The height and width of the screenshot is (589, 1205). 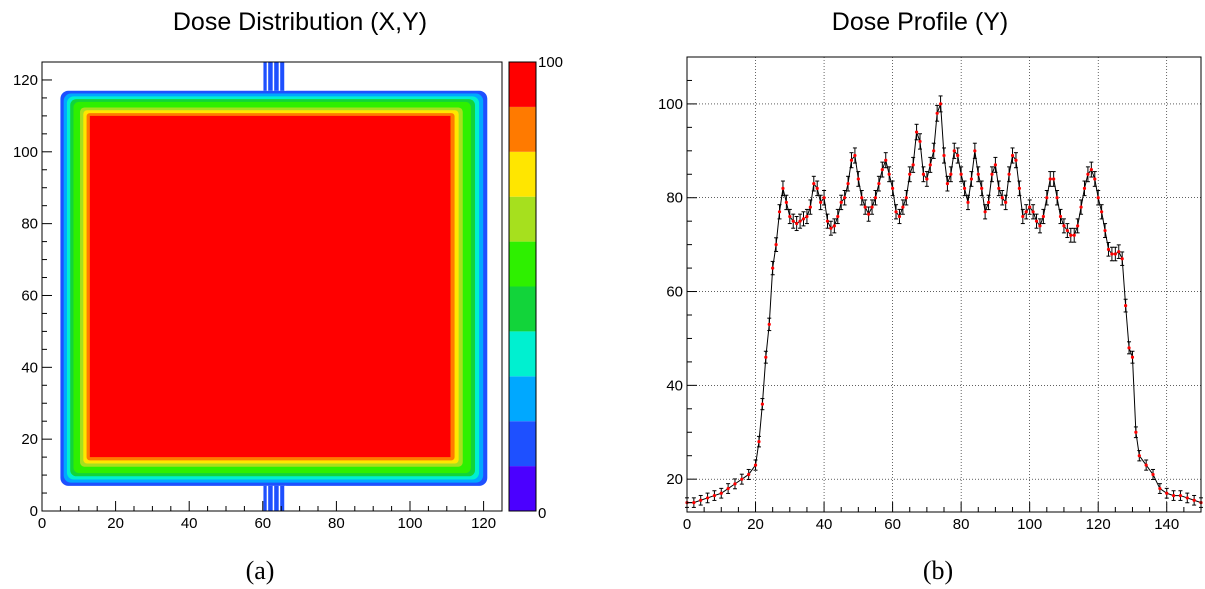 What do you see at coordinates (687, 524) in the screenshot?
I see `x-tick-label: 0` at bounding box center [687, 524].